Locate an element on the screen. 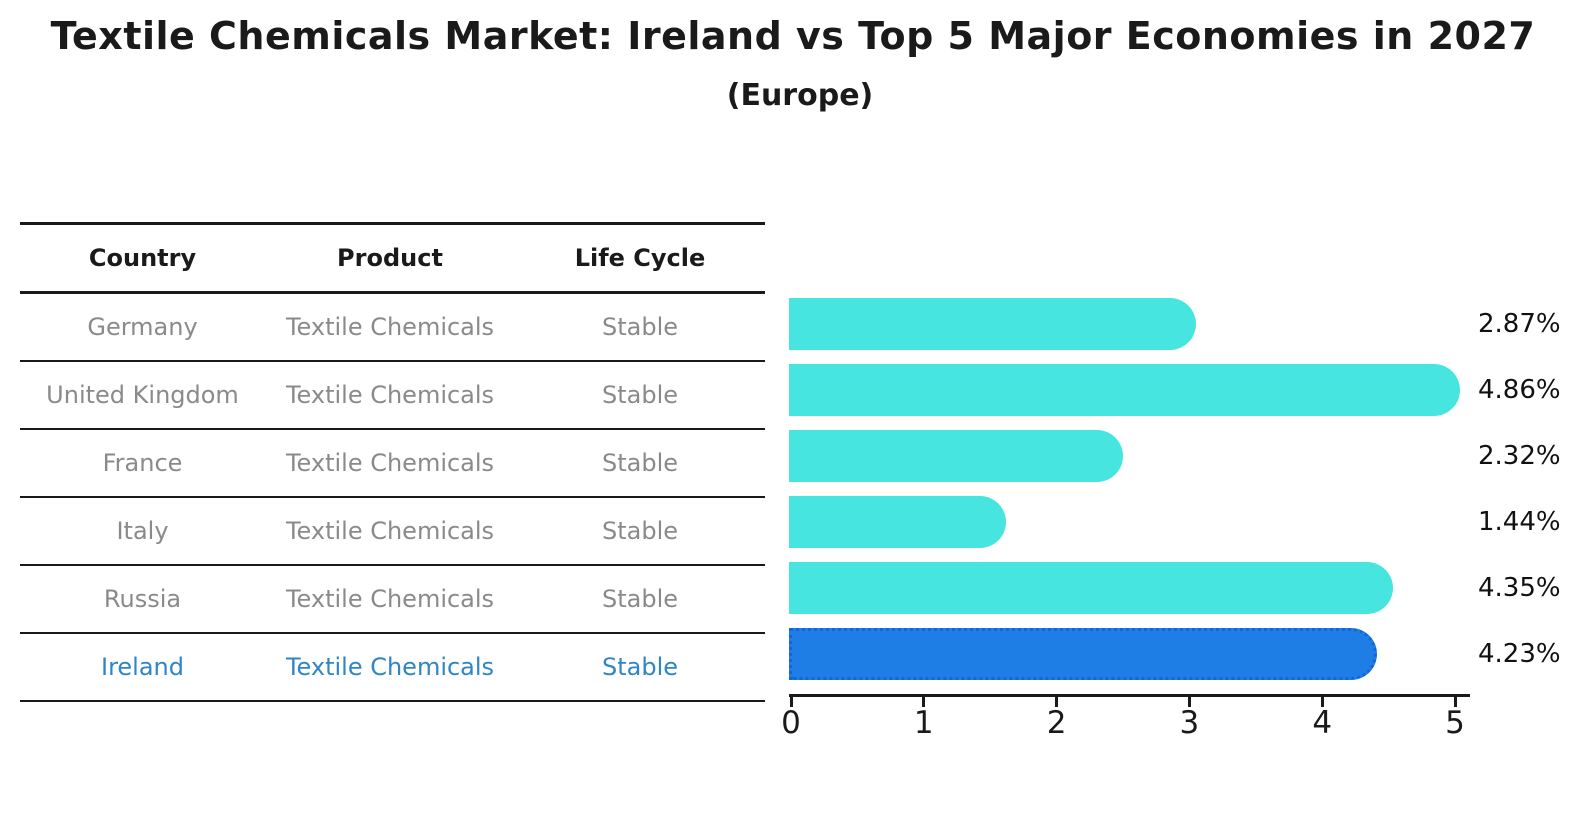 This screenshot has width=1586, height=823. value-label-united-kingdom: 4.86% is located at coordinates (1519, 390).